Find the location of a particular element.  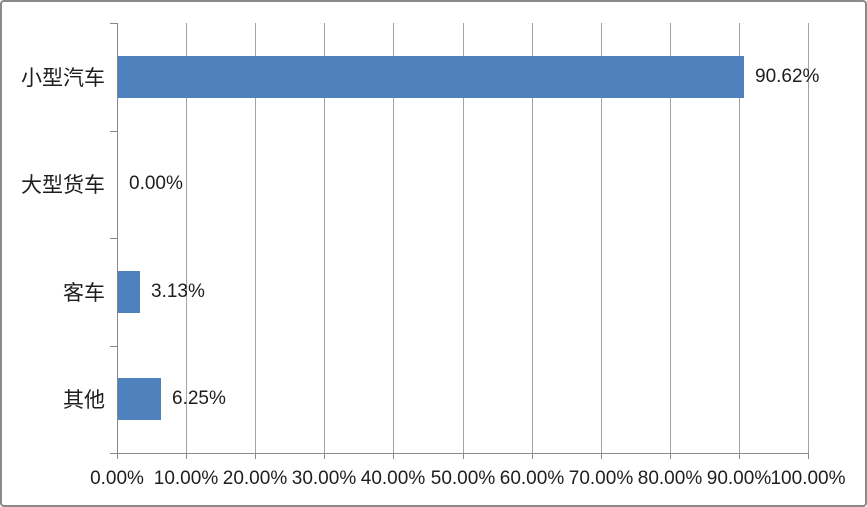

x-axis-tick-label: 10.00% is located at coordinates (186, 478).